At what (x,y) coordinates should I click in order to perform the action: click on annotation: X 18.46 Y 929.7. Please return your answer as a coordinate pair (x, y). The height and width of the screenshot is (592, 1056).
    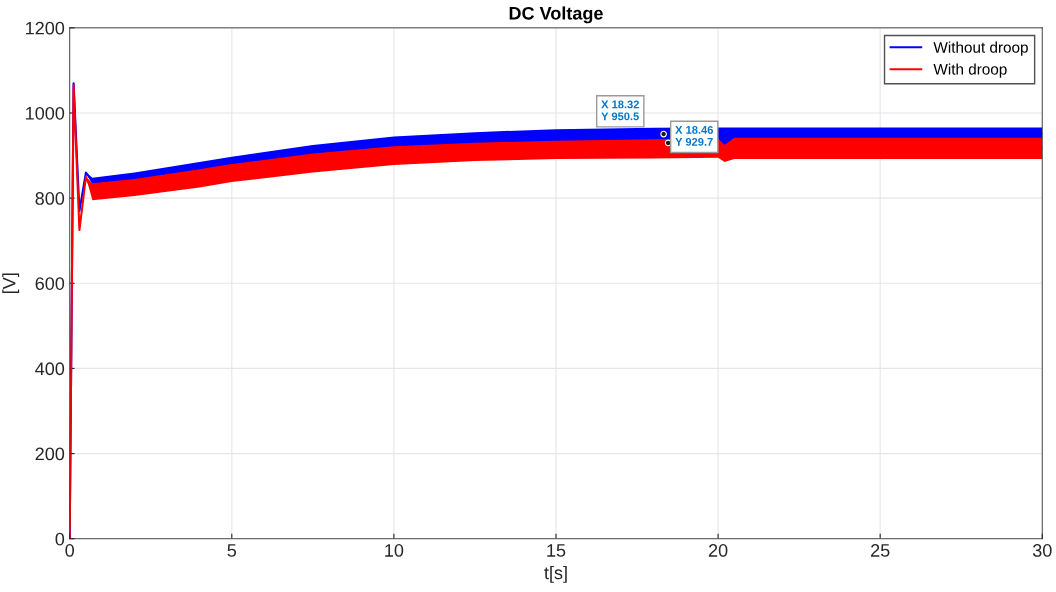
    Looking at the image, I should click on (694, 135).